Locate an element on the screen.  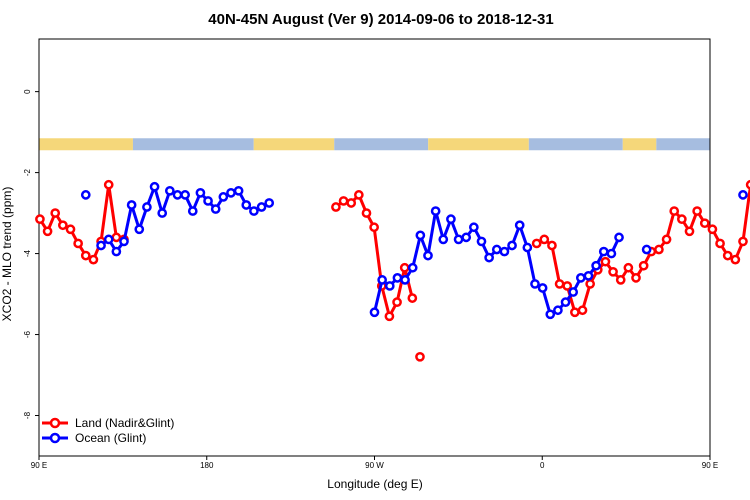
y-tick-label: -4 is located at coordinates (27, 253).